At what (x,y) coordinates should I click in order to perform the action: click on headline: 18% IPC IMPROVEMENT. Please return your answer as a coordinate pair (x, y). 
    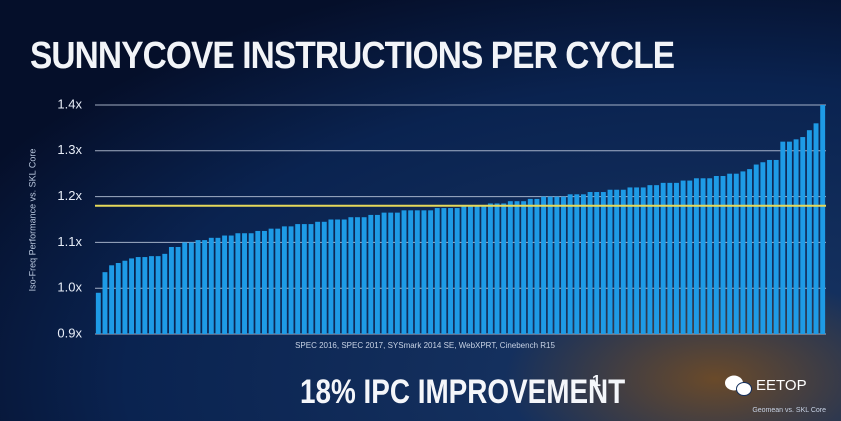
    Looking at the image, I should click on (462, 391).